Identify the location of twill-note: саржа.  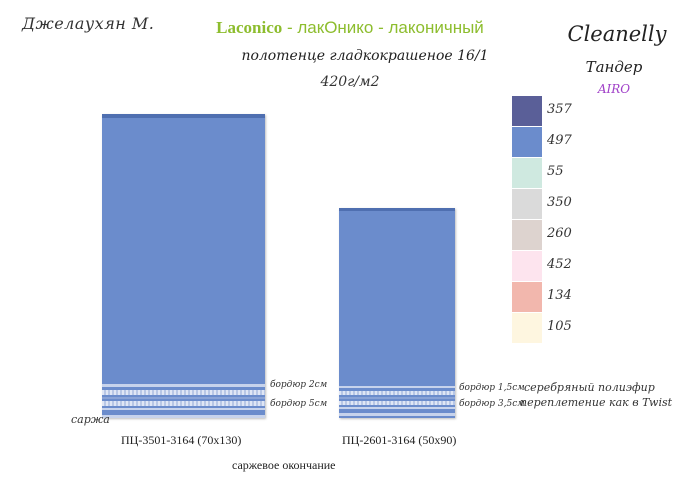
(90, 419).